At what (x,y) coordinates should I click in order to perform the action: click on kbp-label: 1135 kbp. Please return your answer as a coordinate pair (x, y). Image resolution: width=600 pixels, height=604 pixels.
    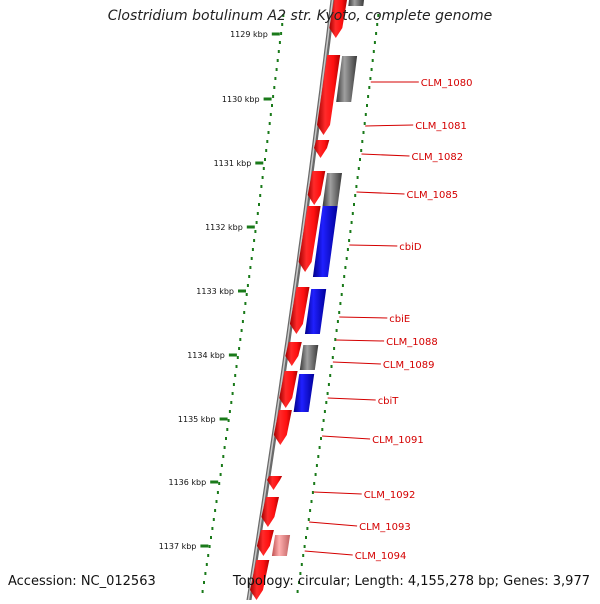
    Looking at the image, I should click on (197, 419).